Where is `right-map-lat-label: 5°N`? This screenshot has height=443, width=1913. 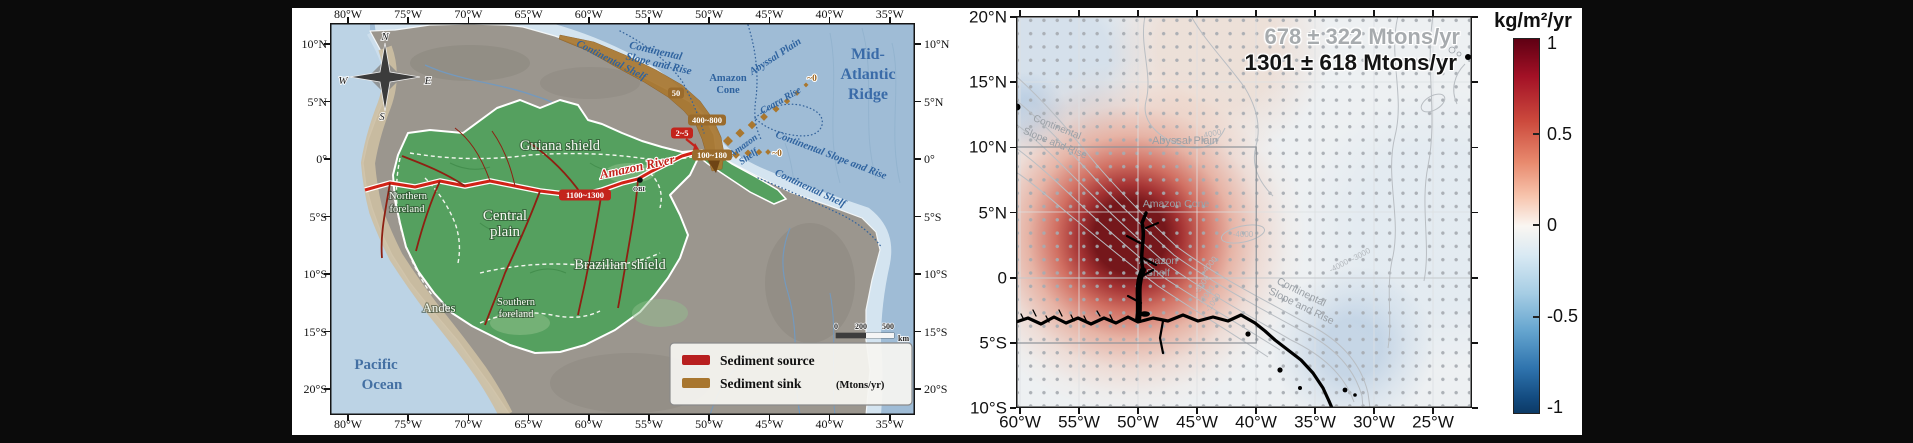
right-map-lat-label: 5°N is located at coordinates (992, 213).